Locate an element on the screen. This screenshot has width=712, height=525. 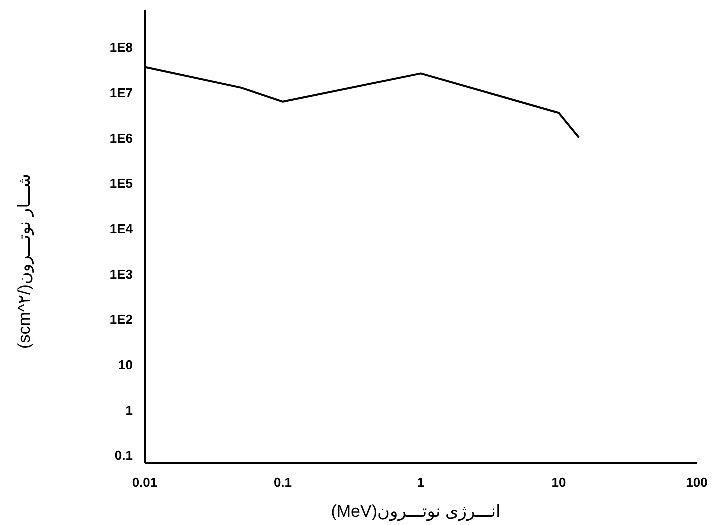
y-tick-label: 1E7 is located at coordinates (121, 92).